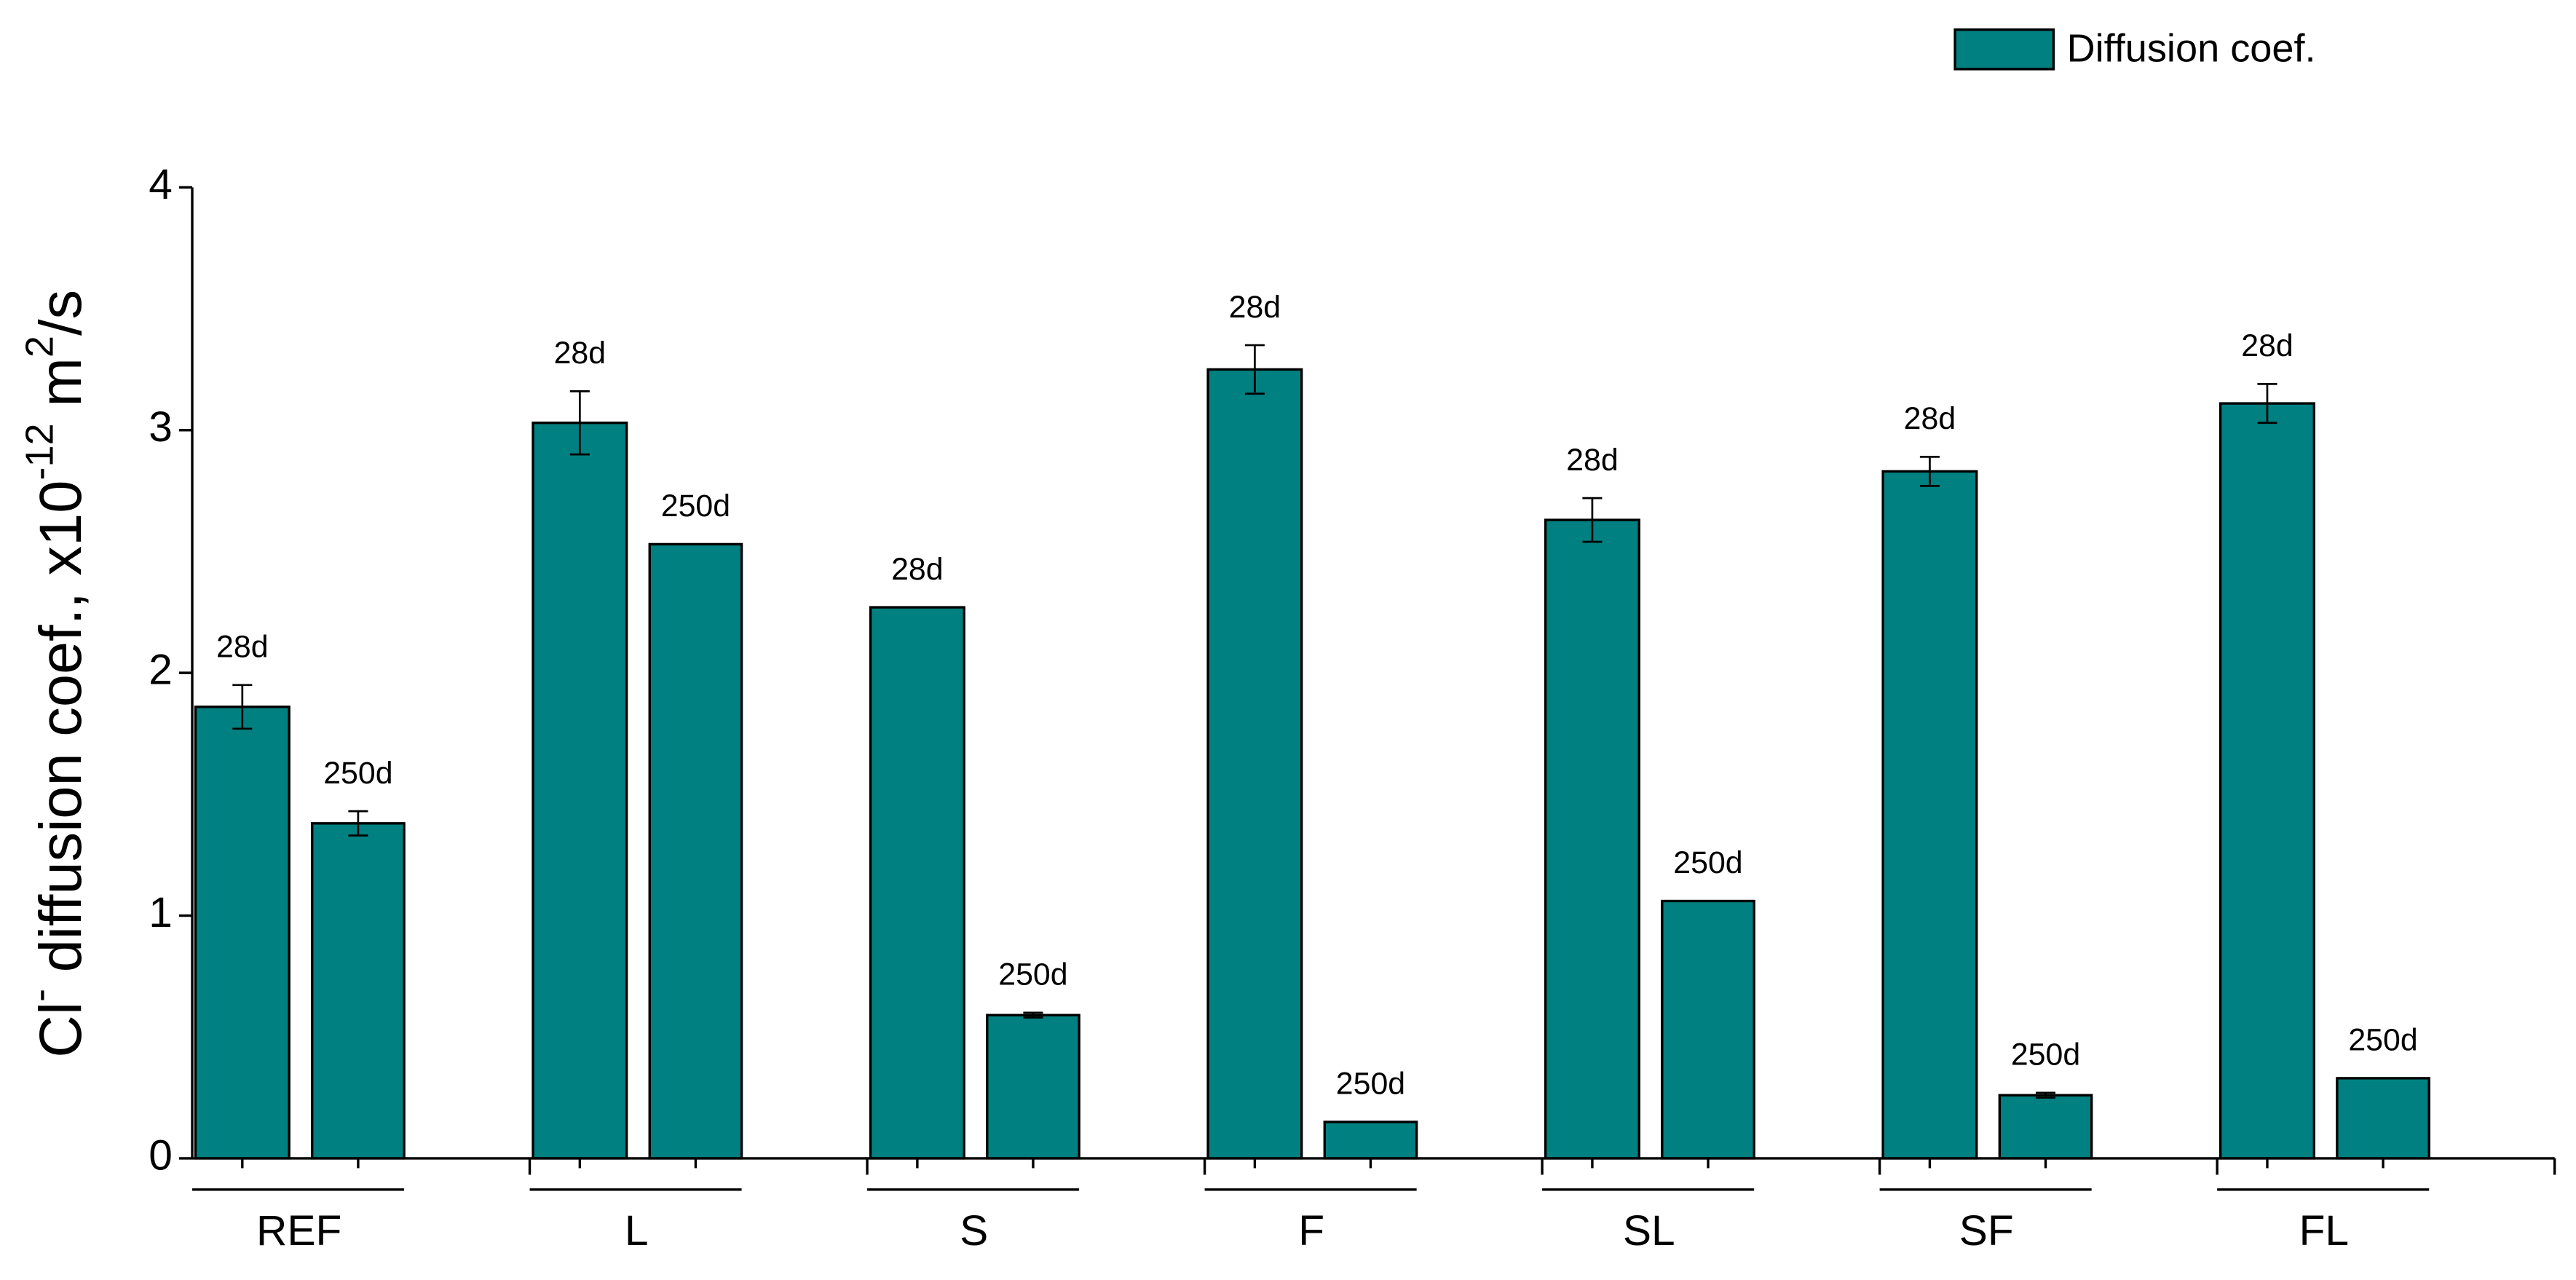  Describe the element at coordinates (62, 313) in the screenshot. I see `y-label-part: /s` at that location.